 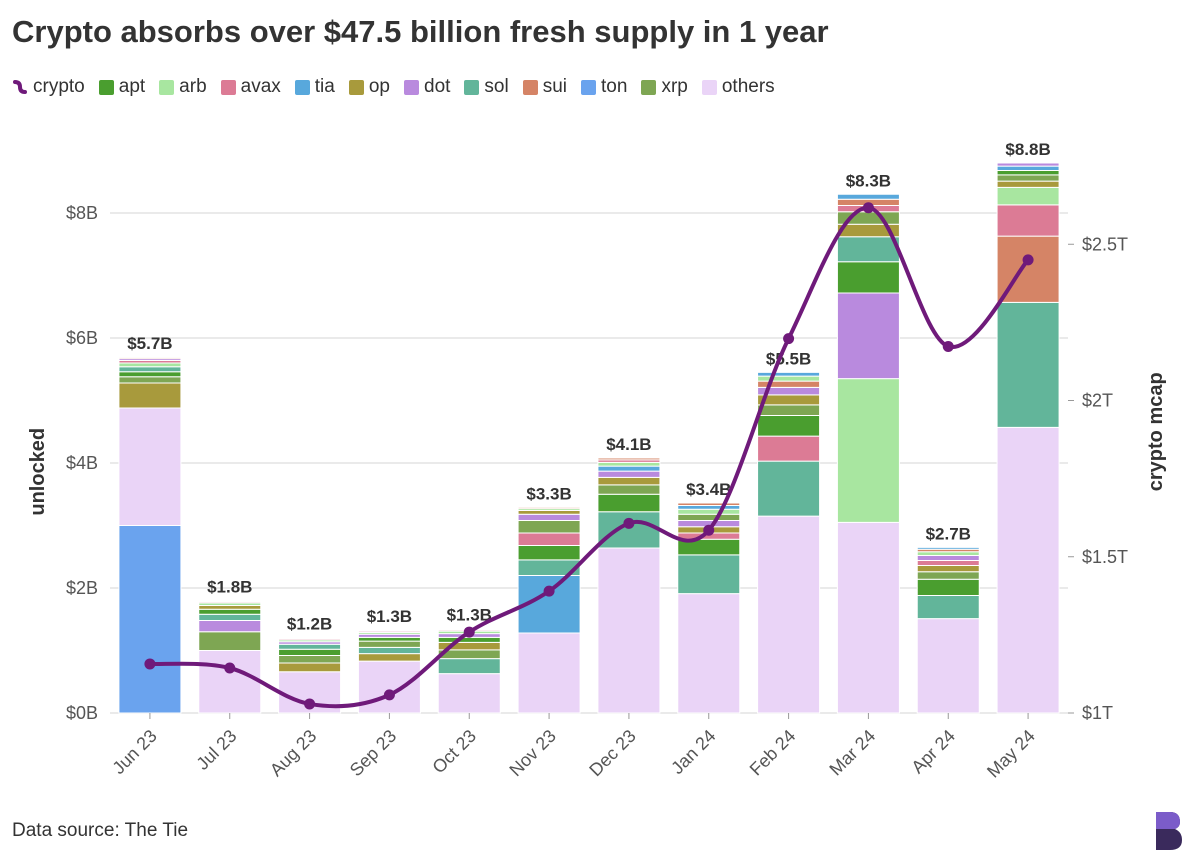 What do you see at coordinates (748, 86) in the screenshot?
I see `legend-label: others` at bounding box center [748, 86].